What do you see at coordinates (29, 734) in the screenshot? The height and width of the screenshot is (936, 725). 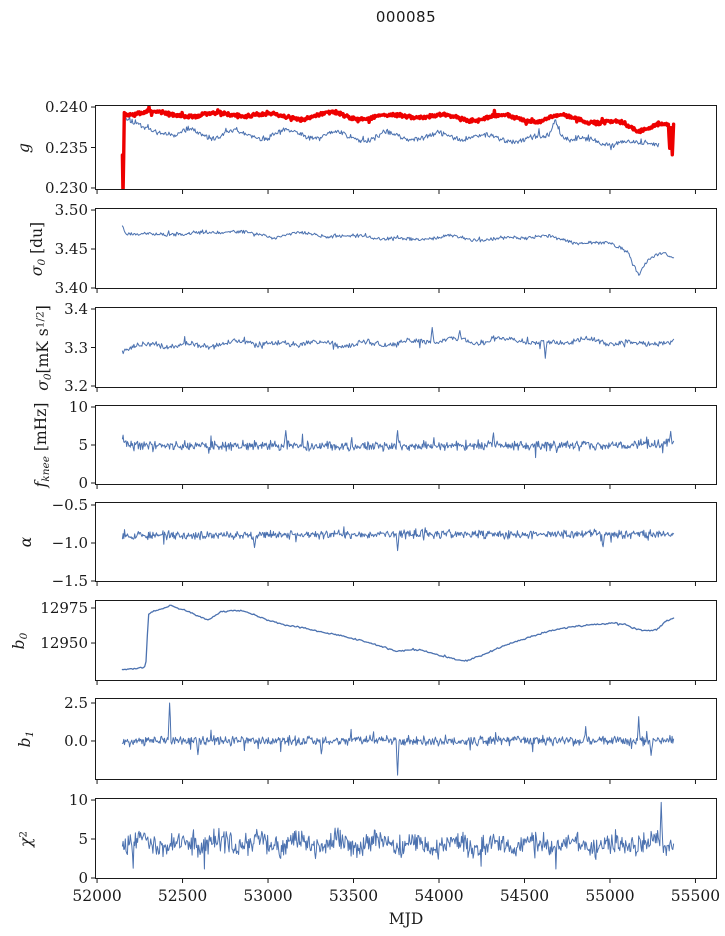 I see `ylabel-part: 1` at bounding box center [29, 734].